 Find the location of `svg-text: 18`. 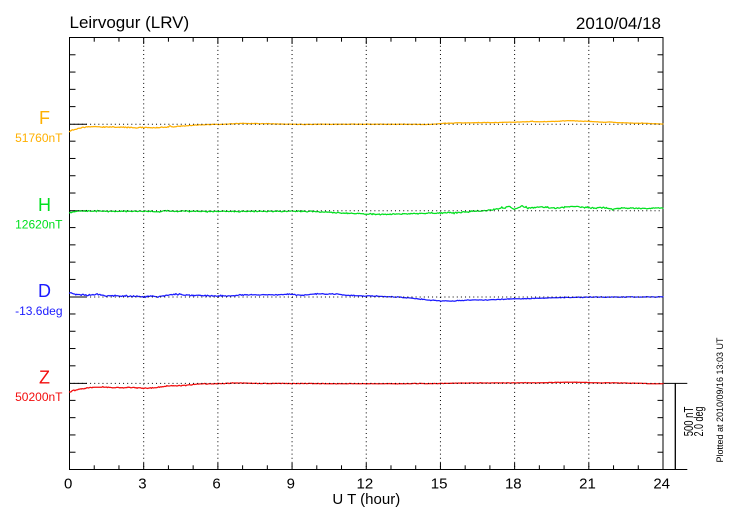

svg-text: 18 is located at coordinates (513, 484).